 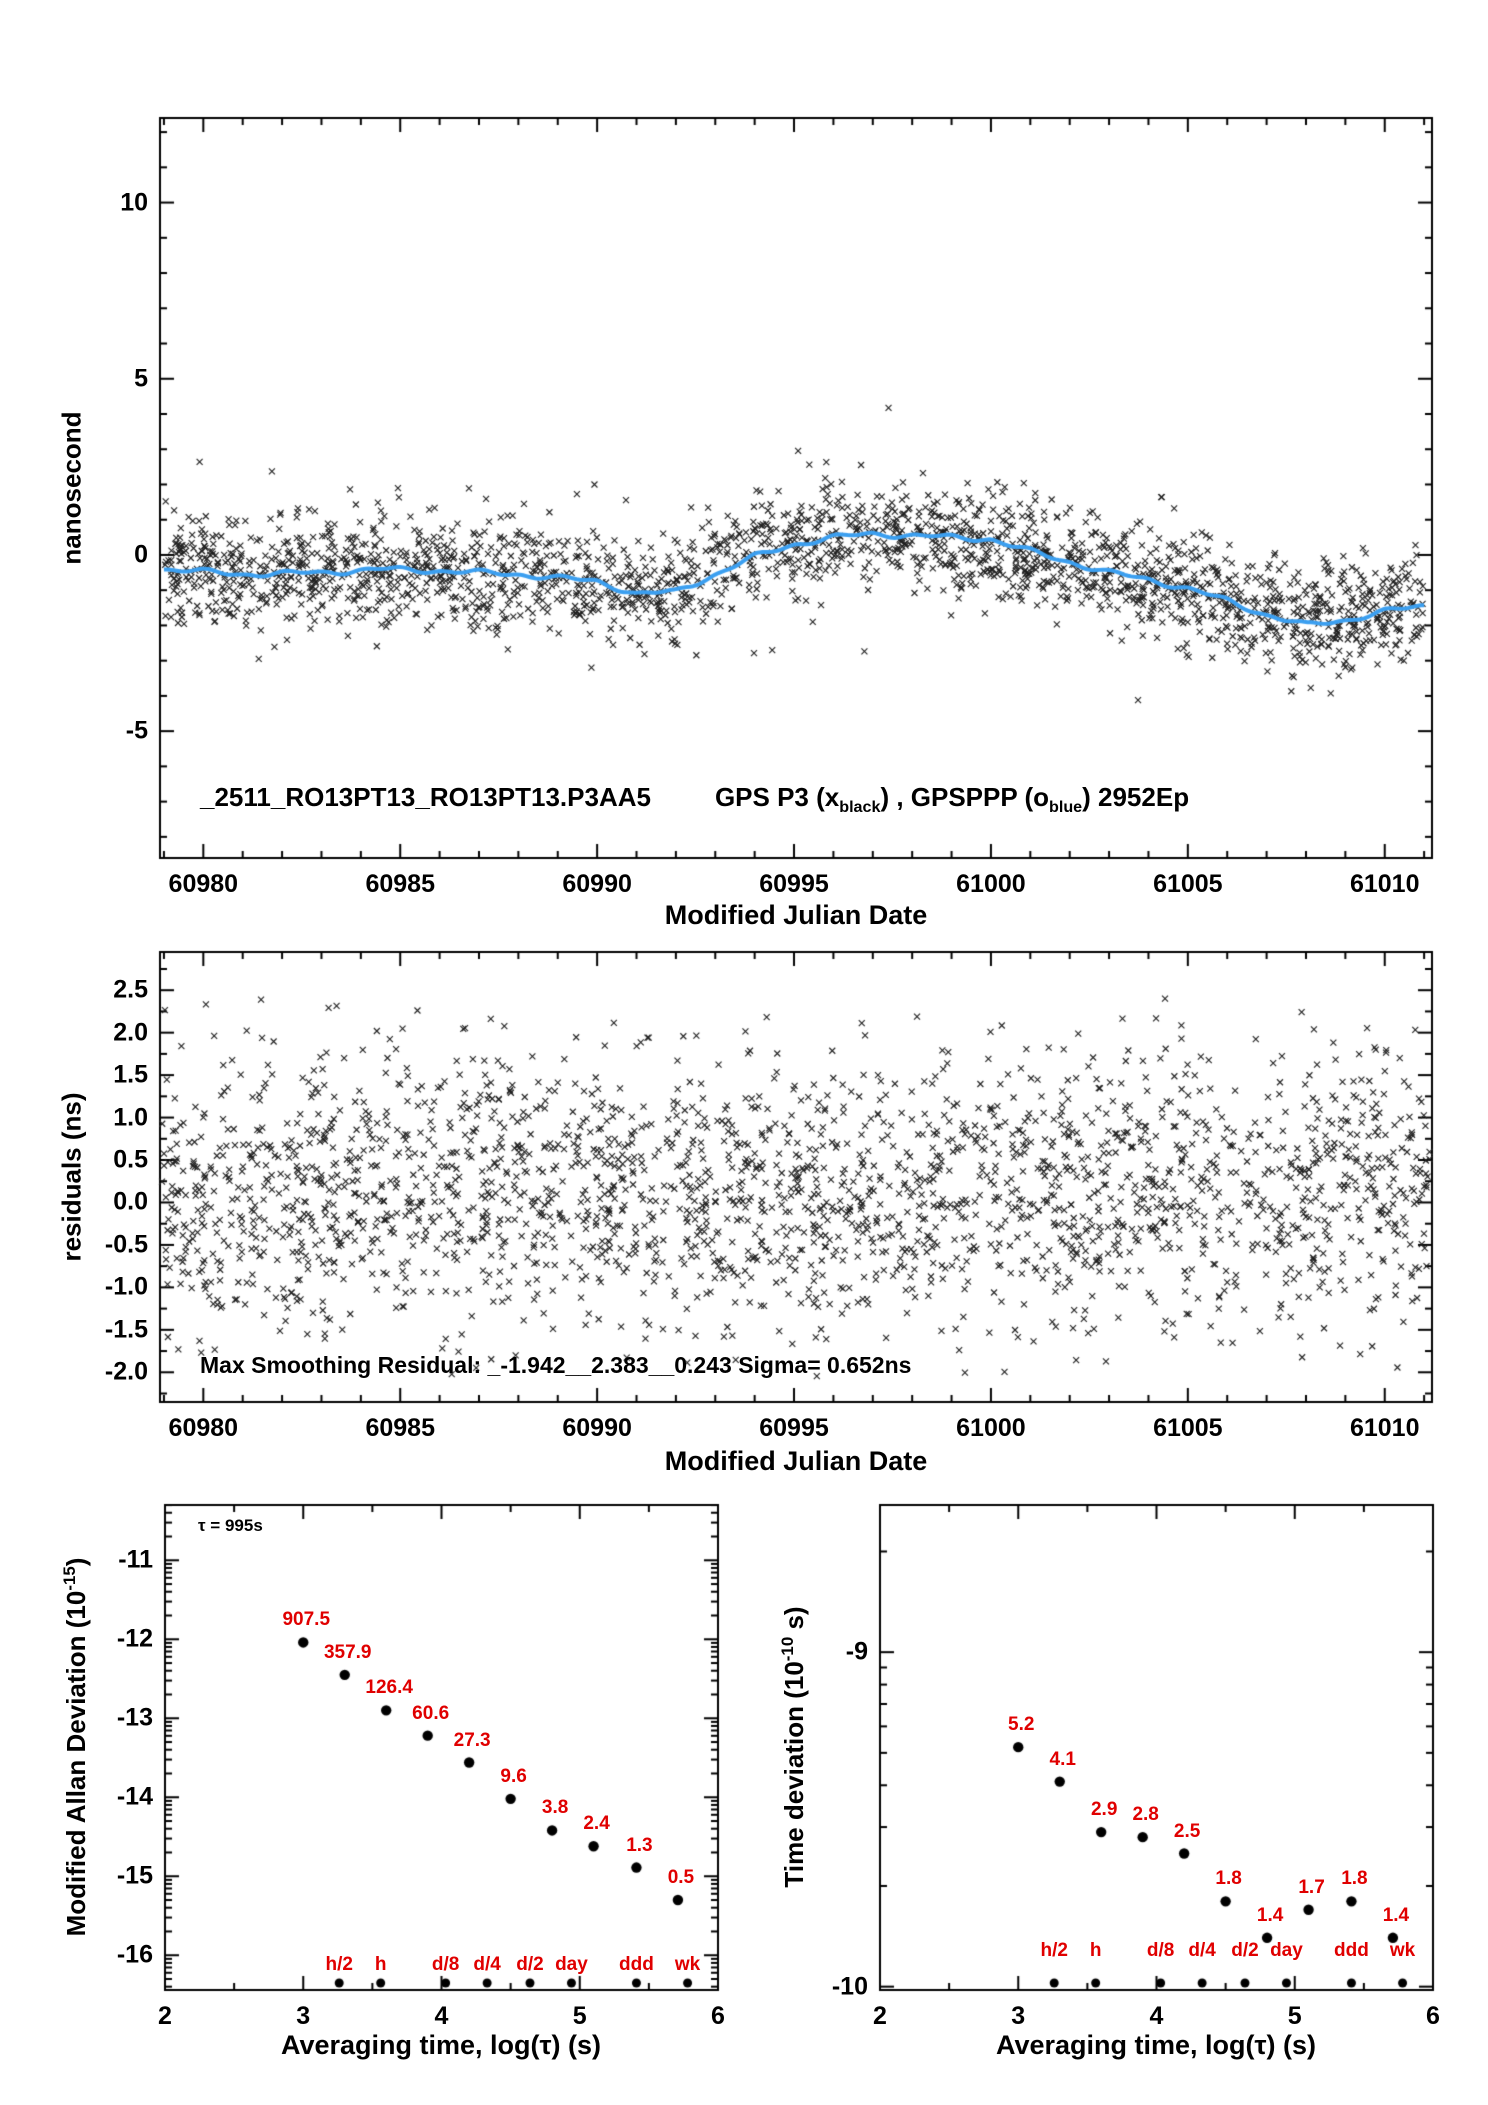 I want to click on ytick-label: 5, so click(x=141, y=378).